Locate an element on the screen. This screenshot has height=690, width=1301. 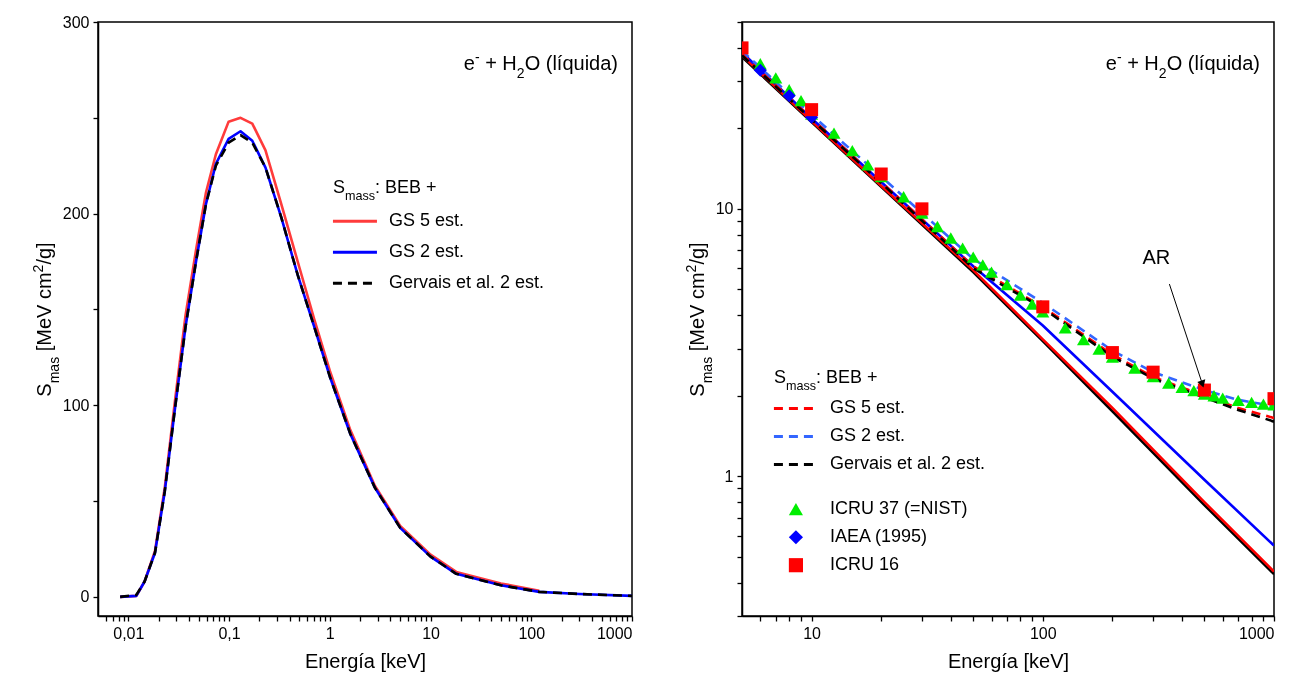
x-tick-label: 1 is located at coordinates (330, 633).